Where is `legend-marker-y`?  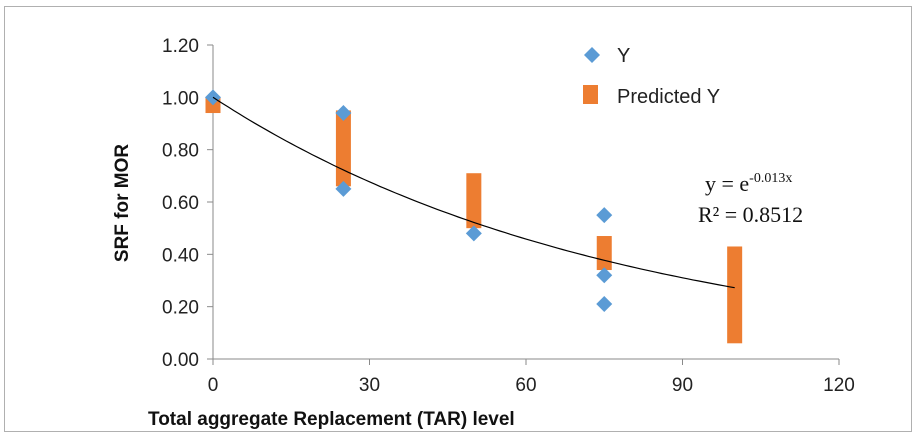
legend-marker-y is located at coordinates (592, 55).